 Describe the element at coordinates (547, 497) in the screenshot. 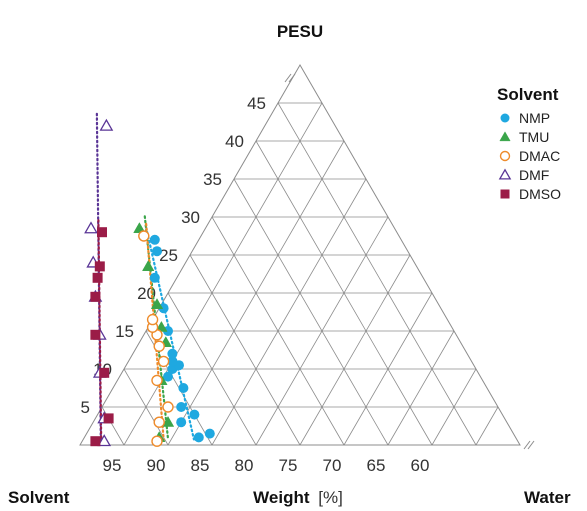

I see `vertex-label-right: Water` at that location.